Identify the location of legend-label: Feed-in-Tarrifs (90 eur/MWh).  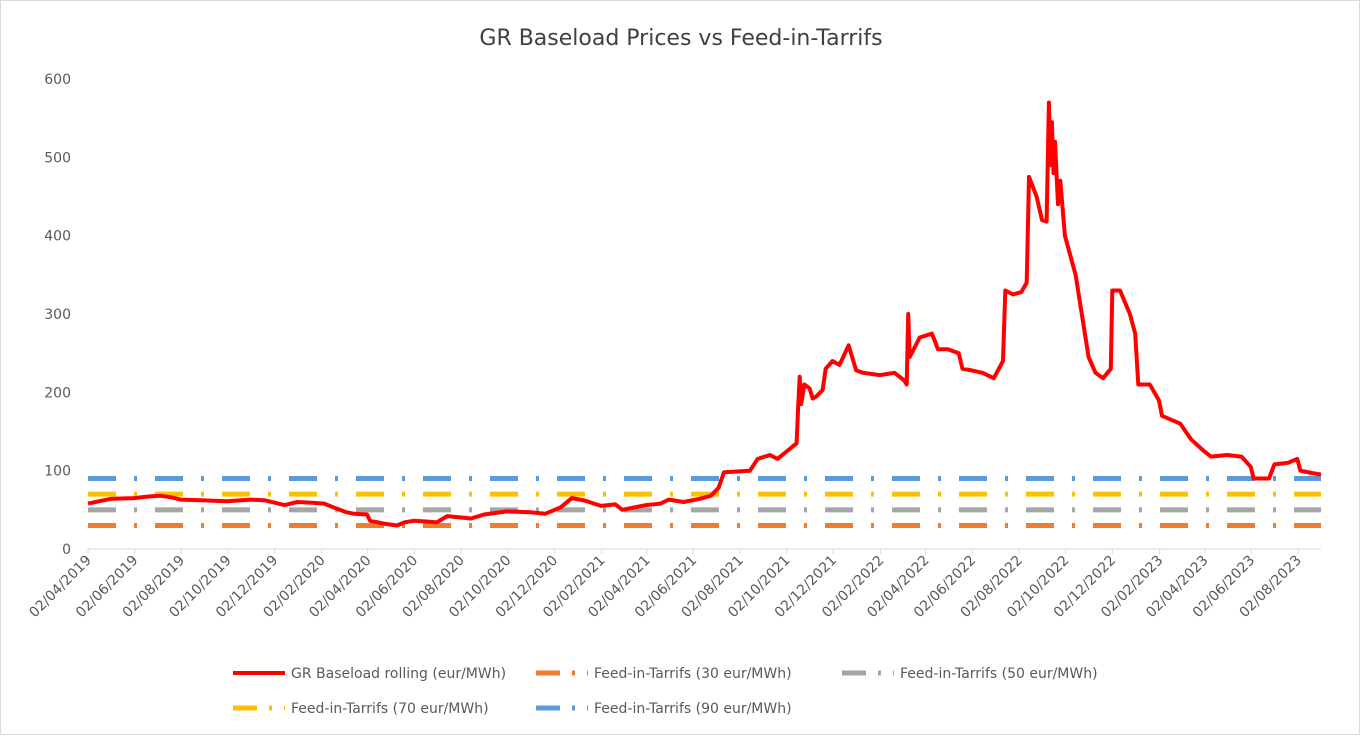
(693, 709).